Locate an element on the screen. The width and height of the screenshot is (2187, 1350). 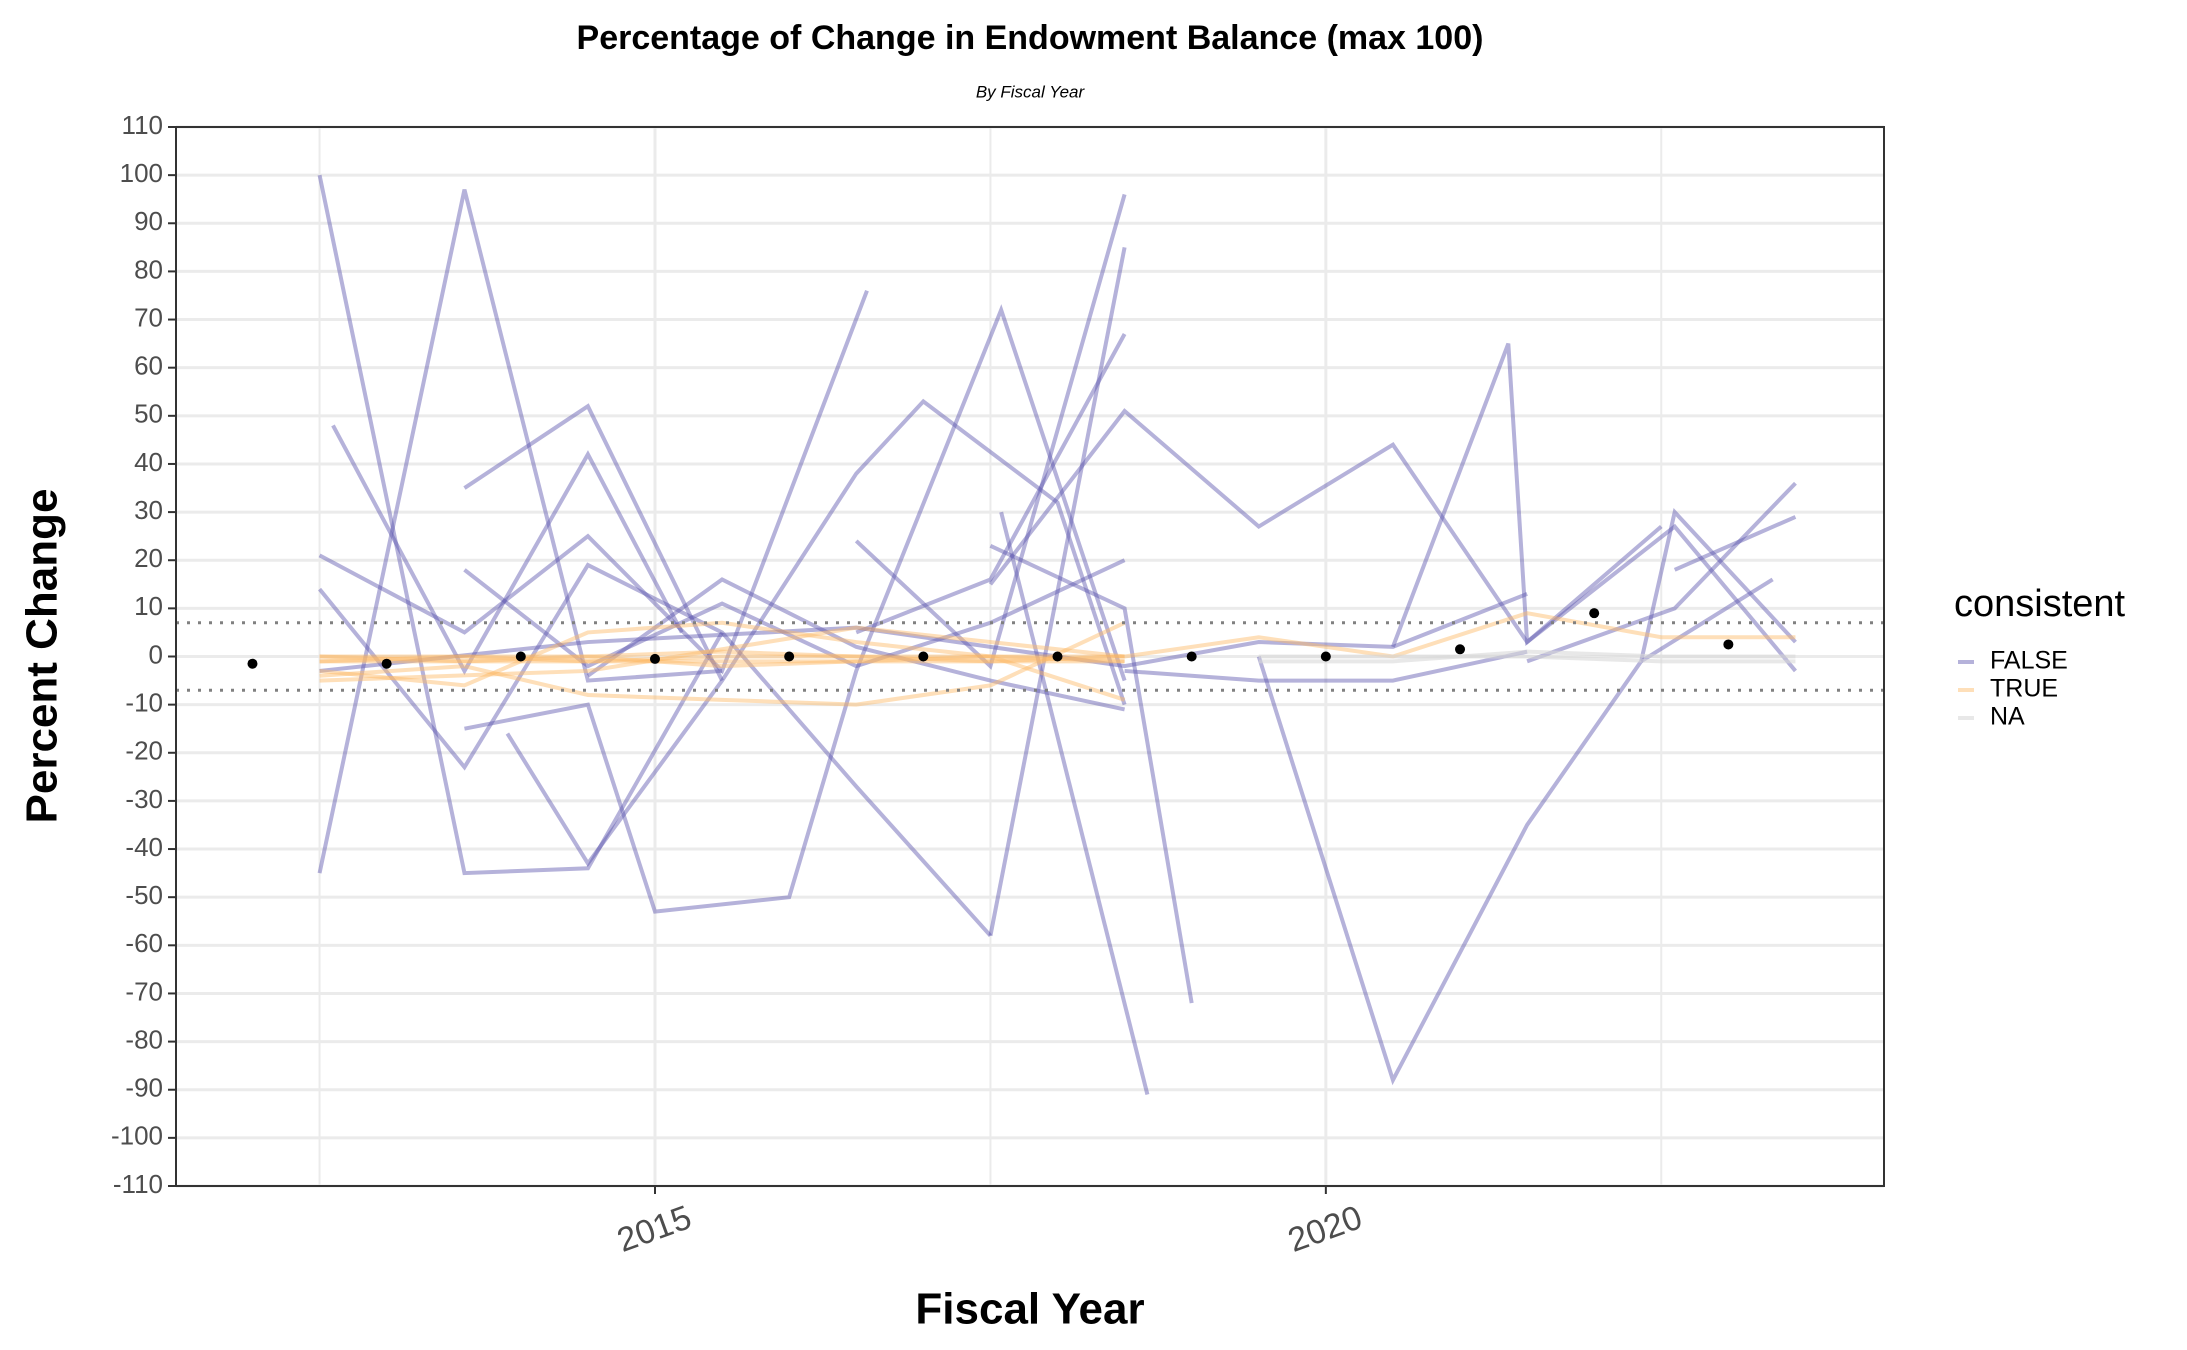
y-tick-label: -110 is located at coordinates (138, 1184).